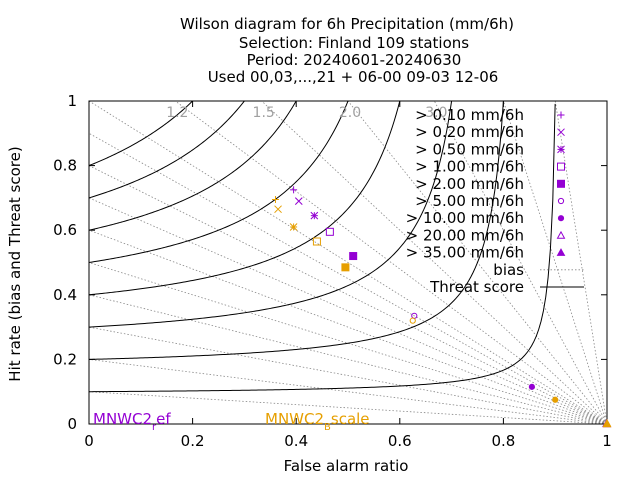 This screenshot has width=640, height=480. Describe the element at coordinates (72, 101) in the screenshot. I see `y-tick-label-5: 1` at that location.